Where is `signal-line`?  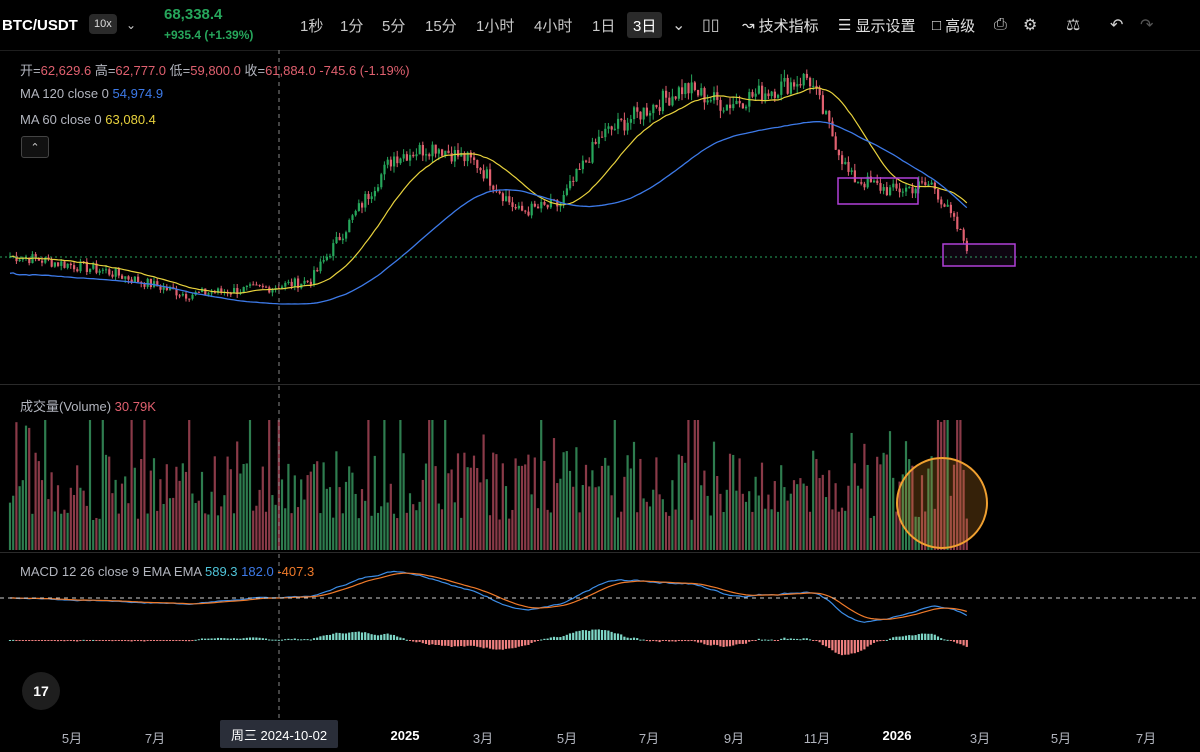
signal-line is located at coordinates (488, 596).